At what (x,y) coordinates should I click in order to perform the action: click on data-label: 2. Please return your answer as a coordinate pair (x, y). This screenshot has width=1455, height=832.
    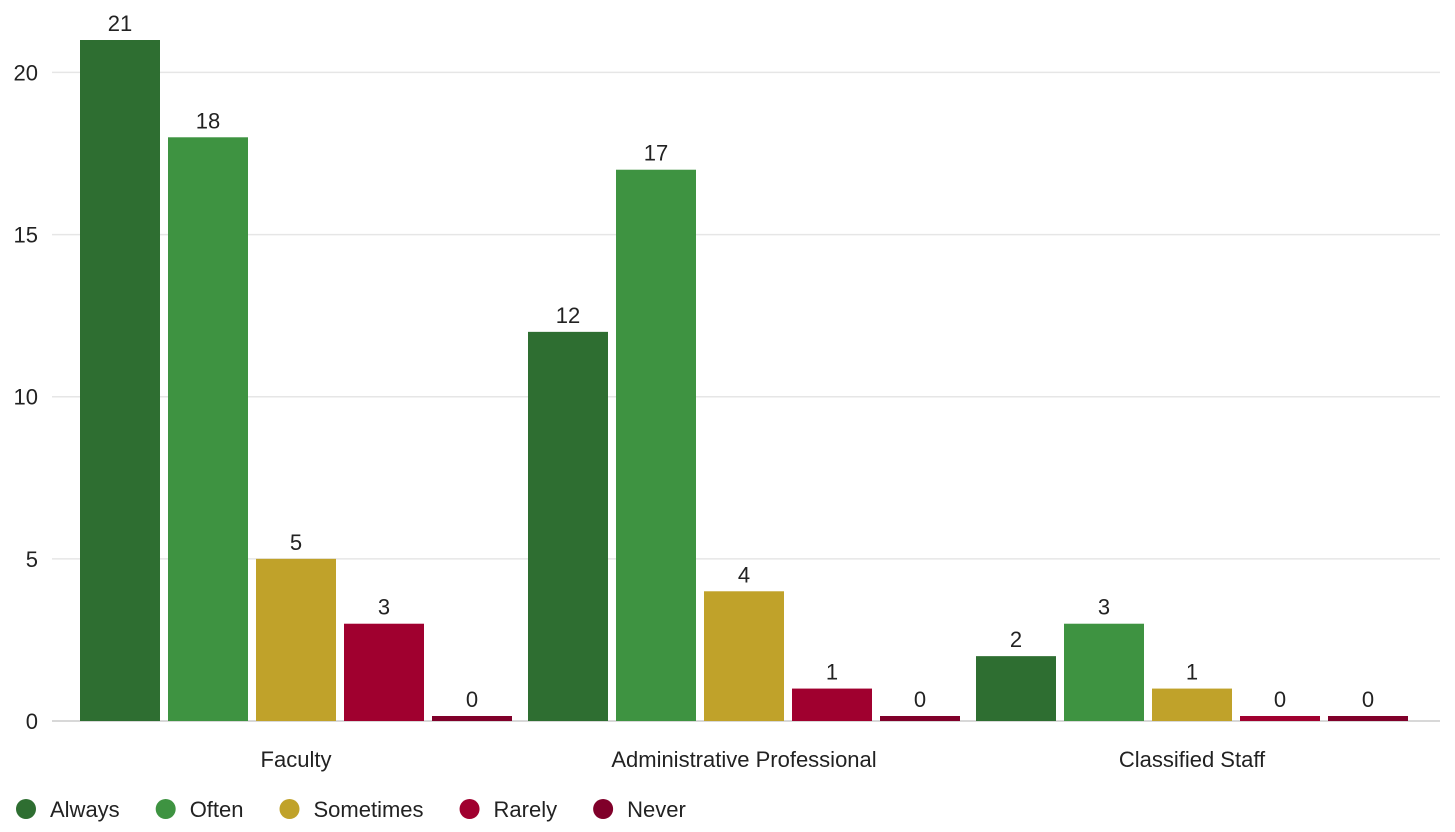
    Looking at the image, I should click on (1016, 639).